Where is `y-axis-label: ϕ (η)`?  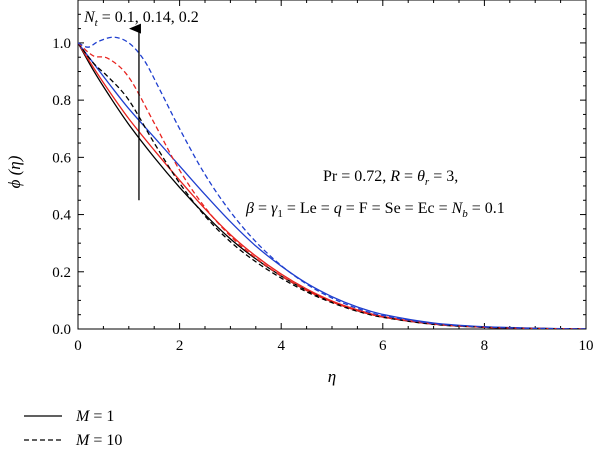
y-axis-label: ϕ (η) is located at coordinates (14, 171).